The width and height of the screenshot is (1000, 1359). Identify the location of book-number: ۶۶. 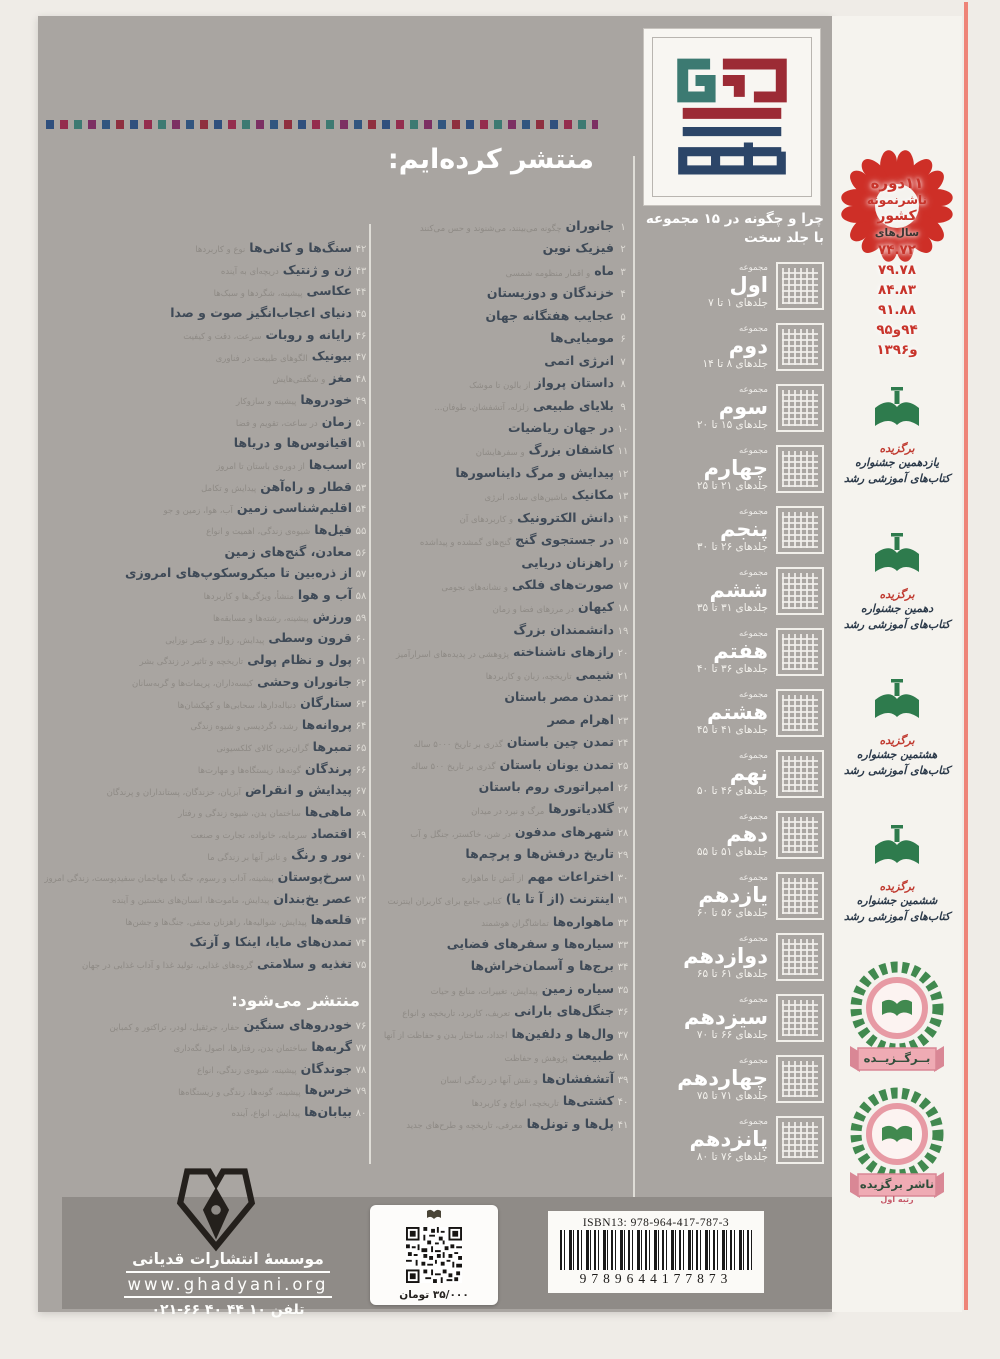
(361, 770).